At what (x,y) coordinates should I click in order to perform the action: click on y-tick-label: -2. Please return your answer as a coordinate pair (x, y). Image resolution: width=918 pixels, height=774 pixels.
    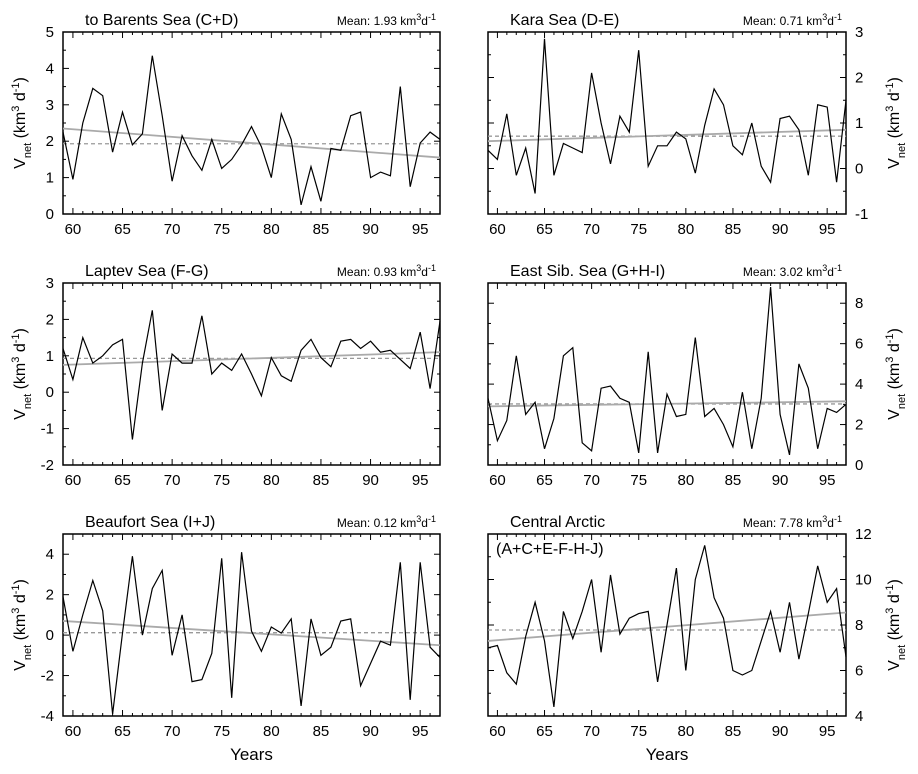
    Looking at the image, I should click on (47, 676).